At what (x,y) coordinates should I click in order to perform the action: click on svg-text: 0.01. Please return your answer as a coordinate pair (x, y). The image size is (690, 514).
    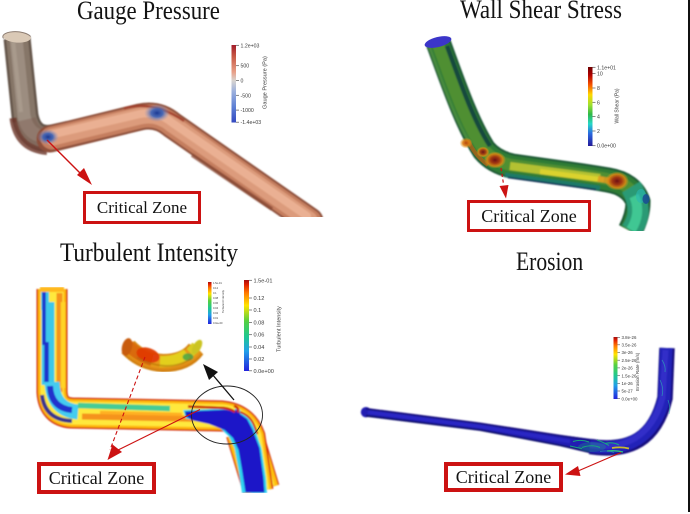
    Looking at the image, I should click on (216, 318).